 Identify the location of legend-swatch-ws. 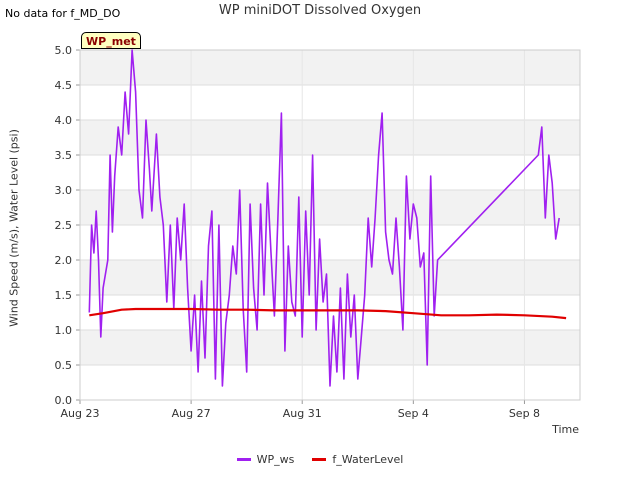
(243, 459).